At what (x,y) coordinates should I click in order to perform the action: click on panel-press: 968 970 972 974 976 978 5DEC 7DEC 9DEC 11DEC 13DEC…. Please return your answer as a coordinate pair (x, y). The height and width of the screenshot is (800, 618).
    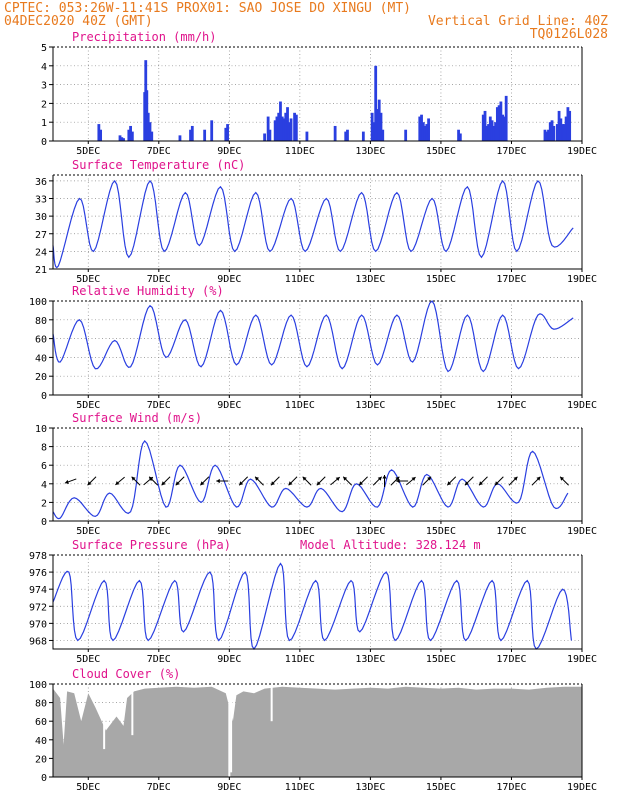
    Looking at the image, I should click on (313, 601).